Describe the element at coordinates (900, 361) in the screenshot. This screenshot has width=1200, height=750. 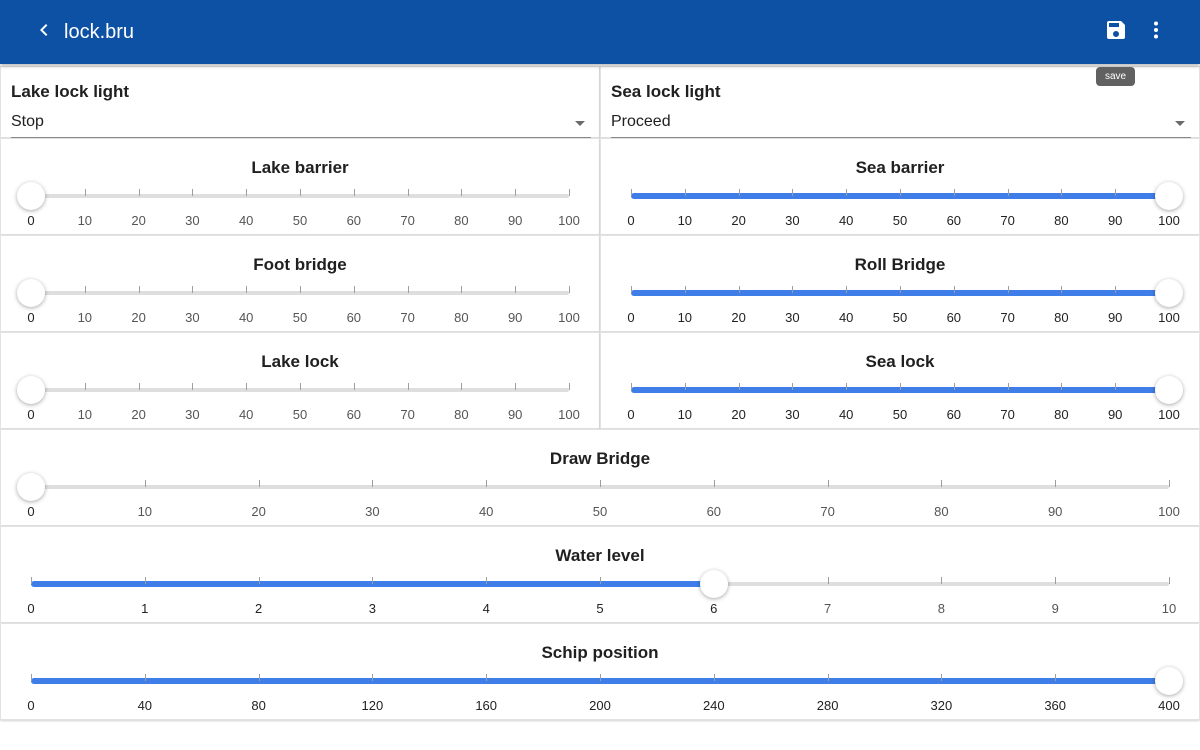
I see `slider-title: Sea lock` at that location.